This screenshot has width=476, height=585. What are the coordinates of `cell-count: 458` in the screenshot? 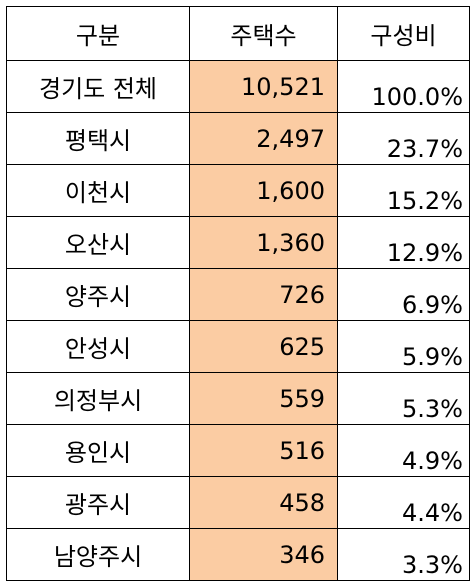 It's located at (263, 502).